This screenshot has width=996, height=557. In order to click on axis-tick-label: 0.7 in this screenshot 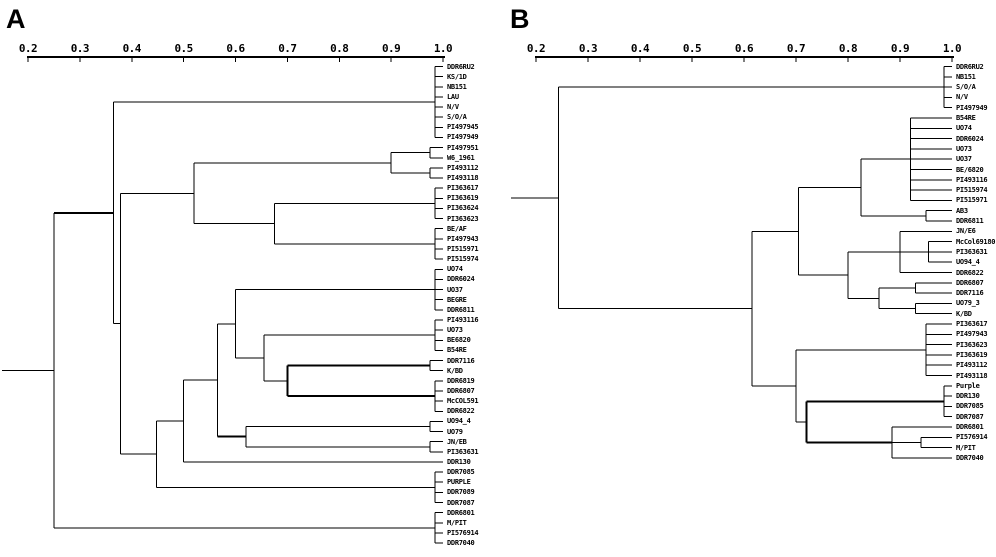, I will do `click(287, 48)`.